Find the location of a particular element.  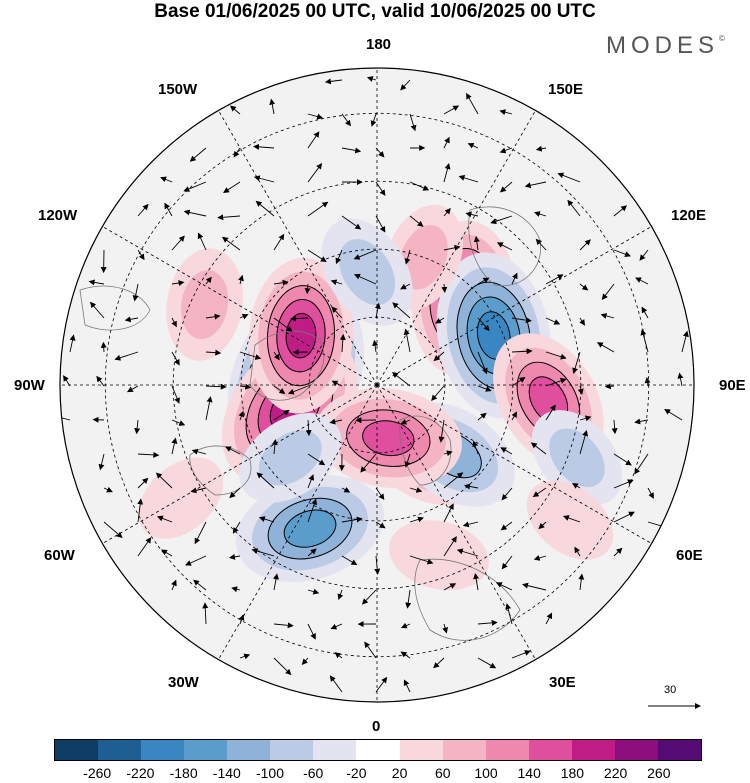

colorbar-tick-label: 220 is located at coordinates (615, 773).